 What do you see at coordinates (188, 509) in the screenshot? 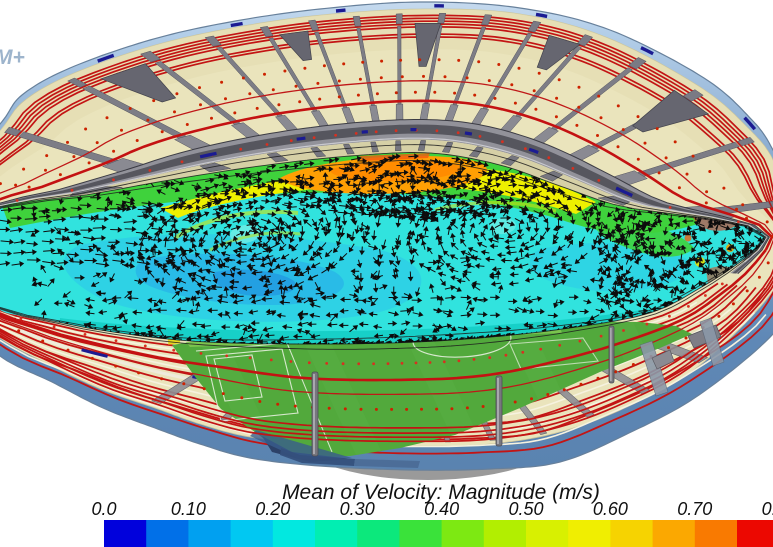
I see `svg-text: 0.10` at bounding box center [188, 509].